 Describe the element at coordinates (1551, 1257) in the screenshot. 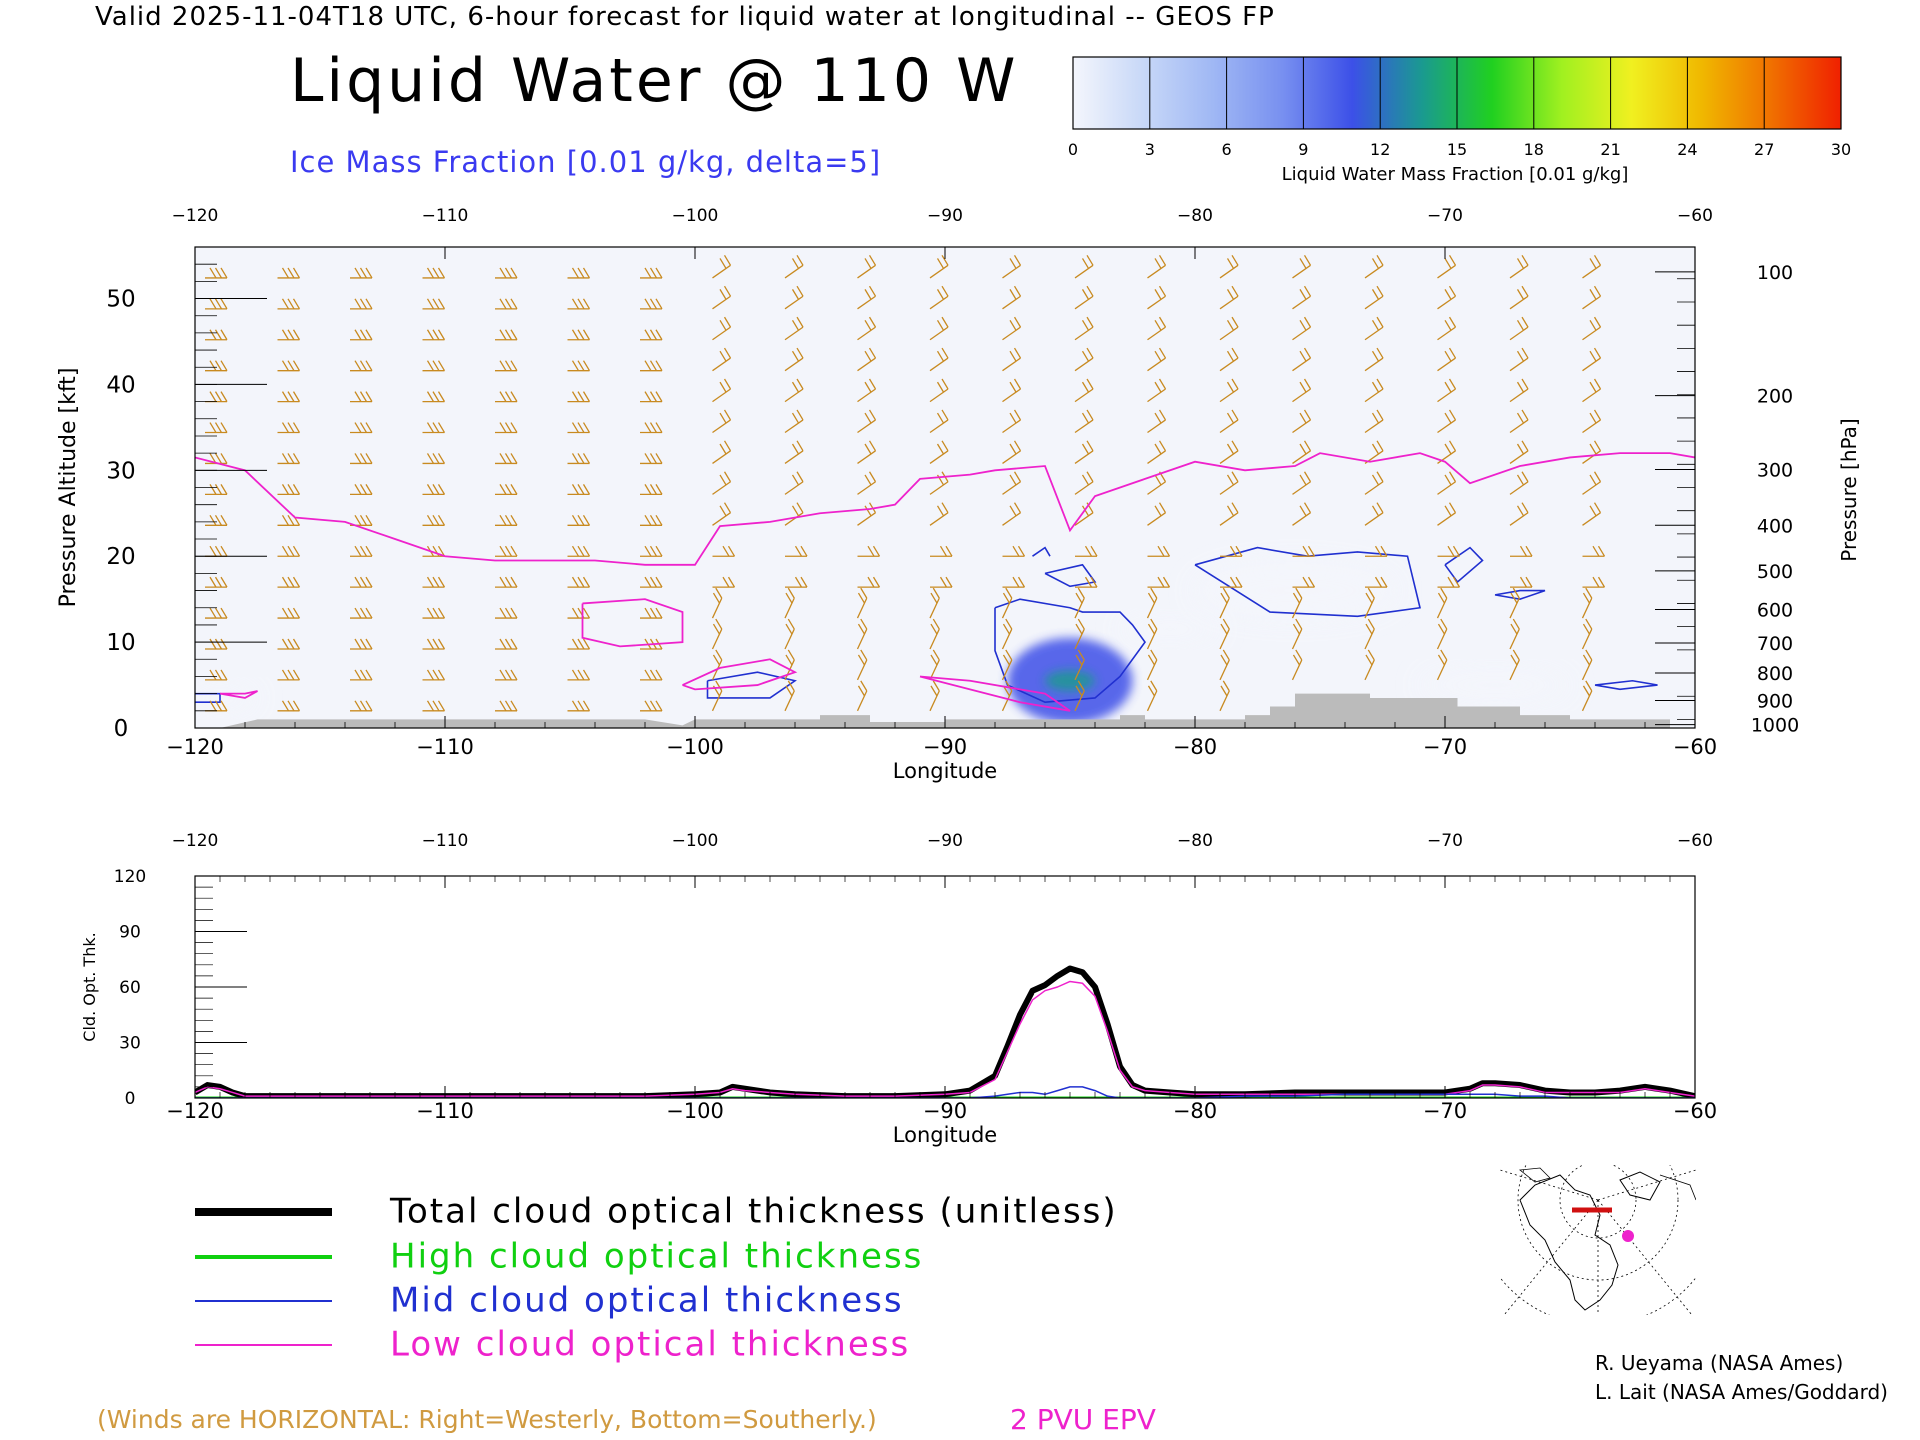

I see `map-meridian` at that location.